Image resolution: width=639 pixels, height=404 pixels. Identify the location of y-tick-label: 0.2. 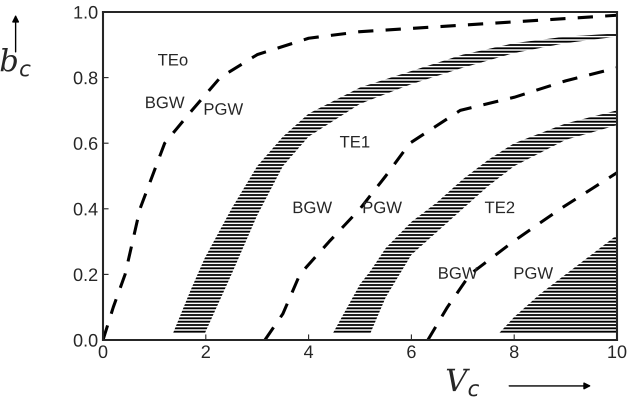
(86, 275).